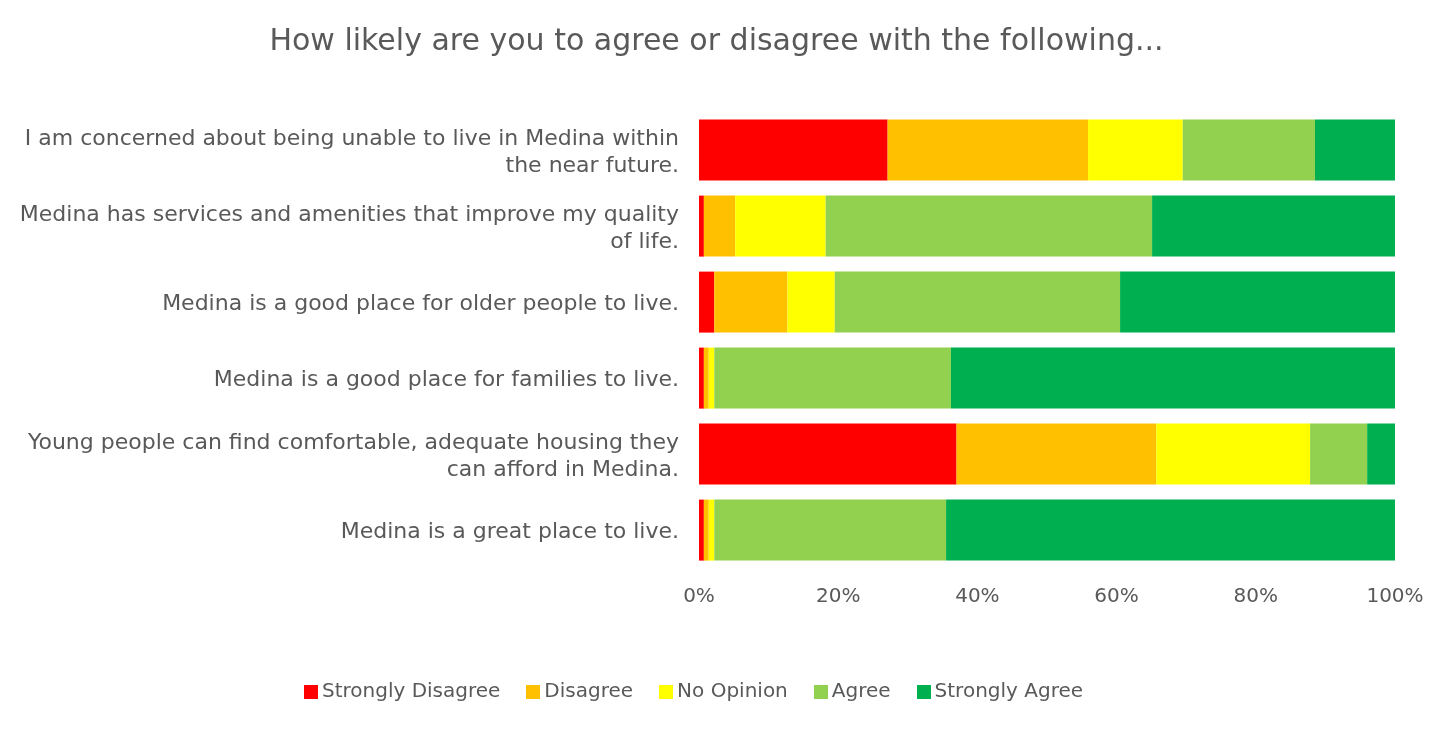 This screenshot has height=729, width=1433. I want to click on legend-label: Disagree, so click(589, 690).